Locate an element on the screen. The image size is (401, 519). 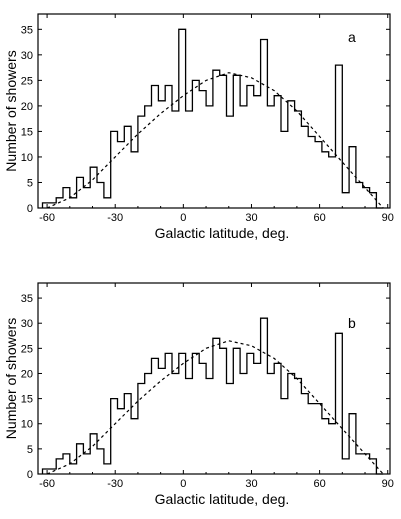
x-tick-label: -30 is located at coordinates (115, 218).